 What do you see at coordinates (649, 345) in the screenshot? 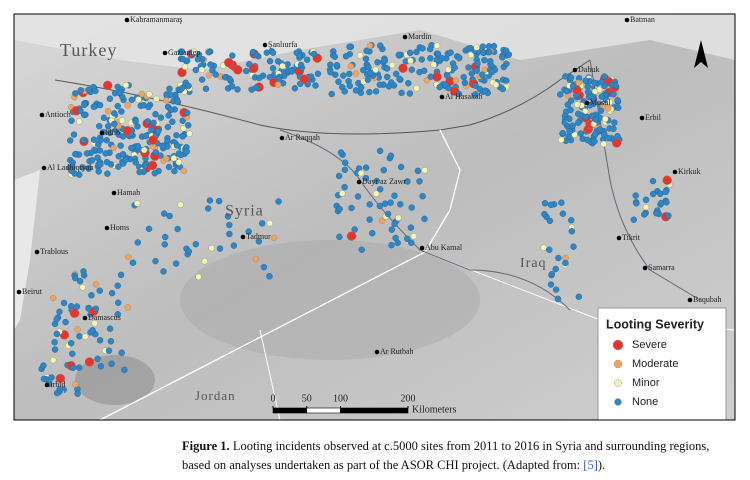
I see `legend-label: Severe` at bounding box center [649, 345].